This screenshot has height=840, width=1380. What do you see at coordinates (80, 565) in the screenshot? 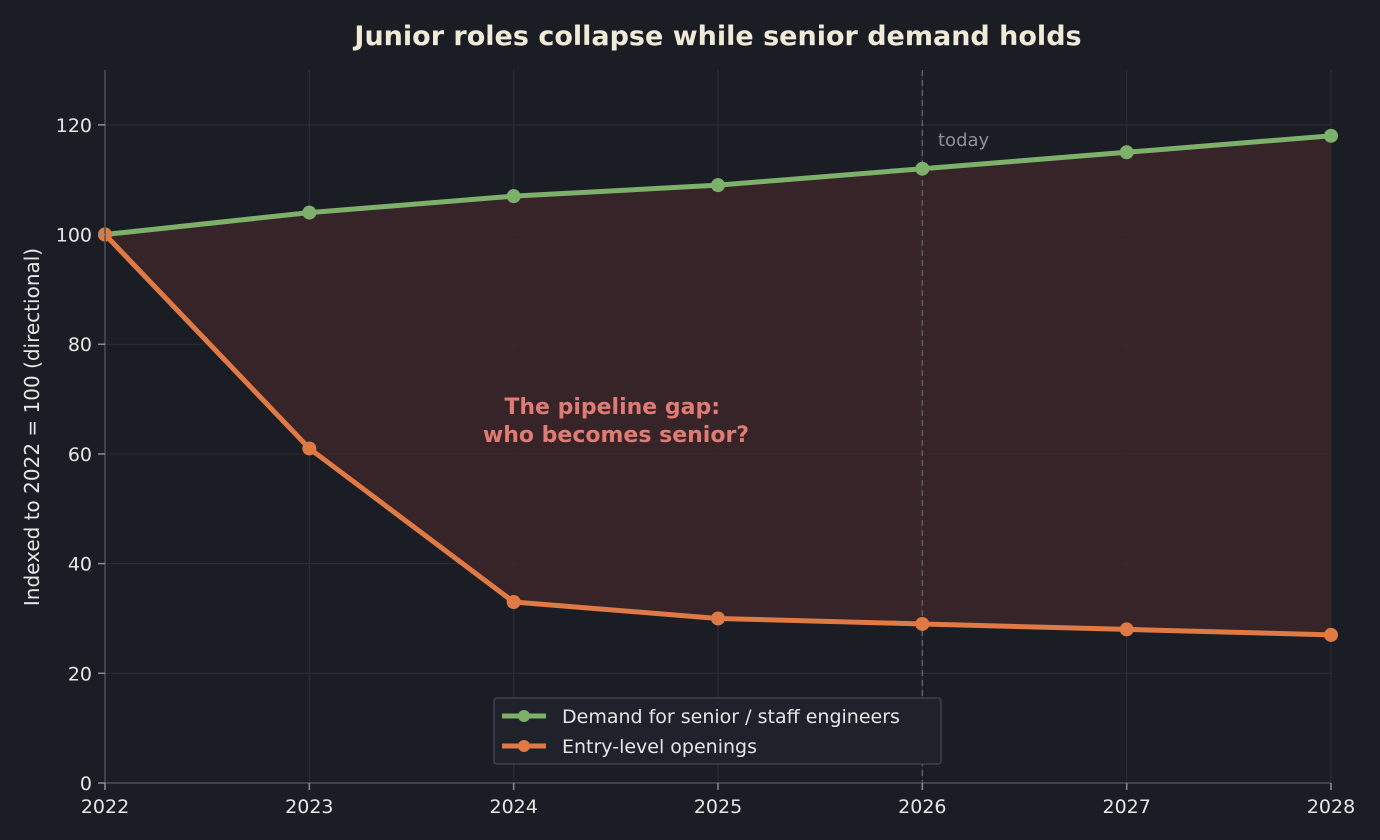
I see `y-tick-label-2: 40` at bounding box center [80, 565].